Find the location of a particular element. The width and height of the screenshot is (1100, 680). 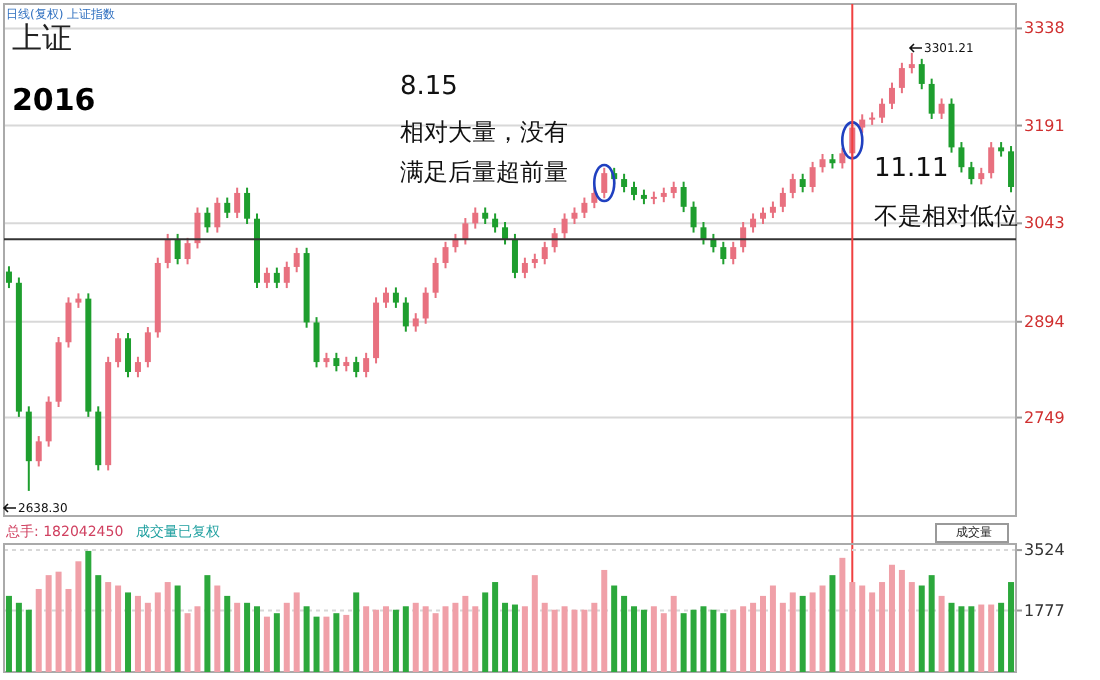

text: 2016 is located at coordinates (54, 100).